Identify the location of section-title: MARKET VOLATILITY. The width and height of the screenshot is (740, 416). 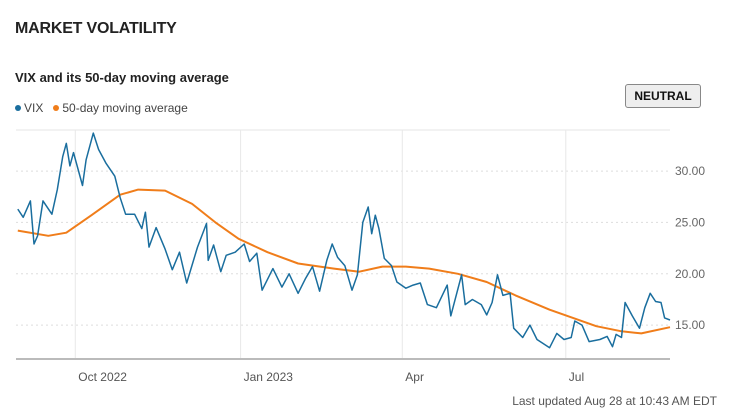
(96, 28).